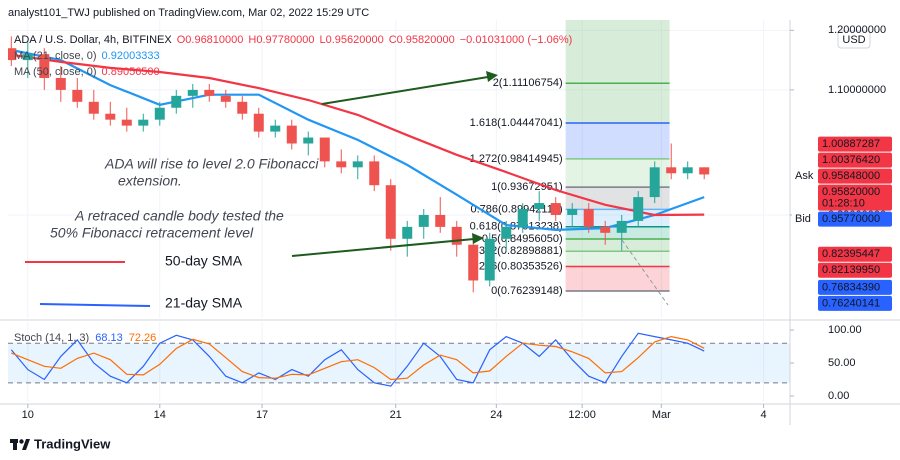 The image size is (900, 460). Describe the element at coordinates (516, 40) in the screenshot. I see `ohlc: −0.01031000 (−1.06%)` at that location.